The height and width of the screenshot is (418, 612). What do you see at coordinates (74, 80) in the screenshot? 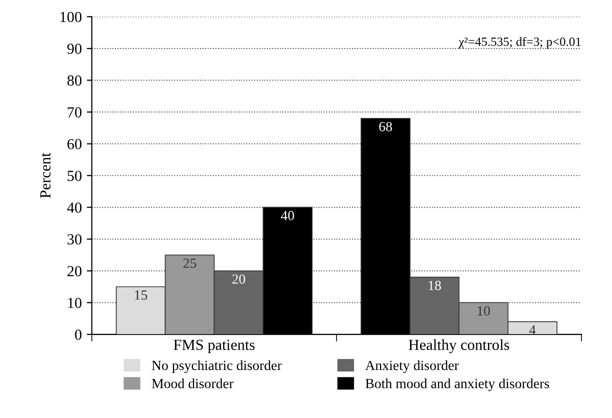
I see `y-tick-label: 80` at bounding box center [74, 80].